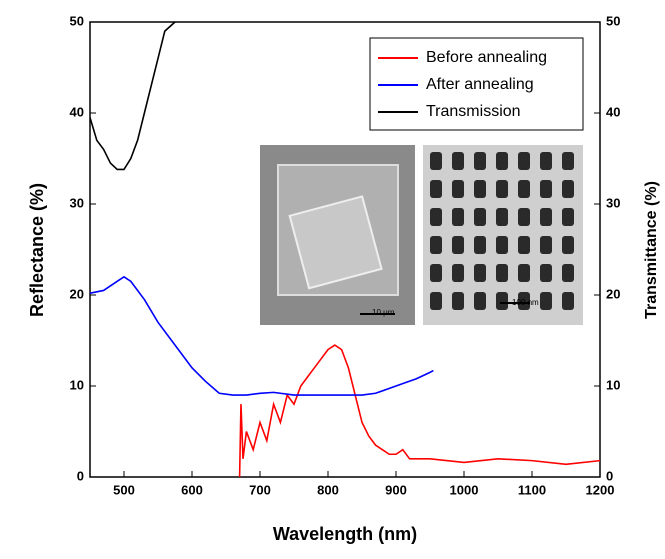  Describe the element at coordinates (464, 489) in the screenshot. I see `x-tick-label: 1000` at that location.